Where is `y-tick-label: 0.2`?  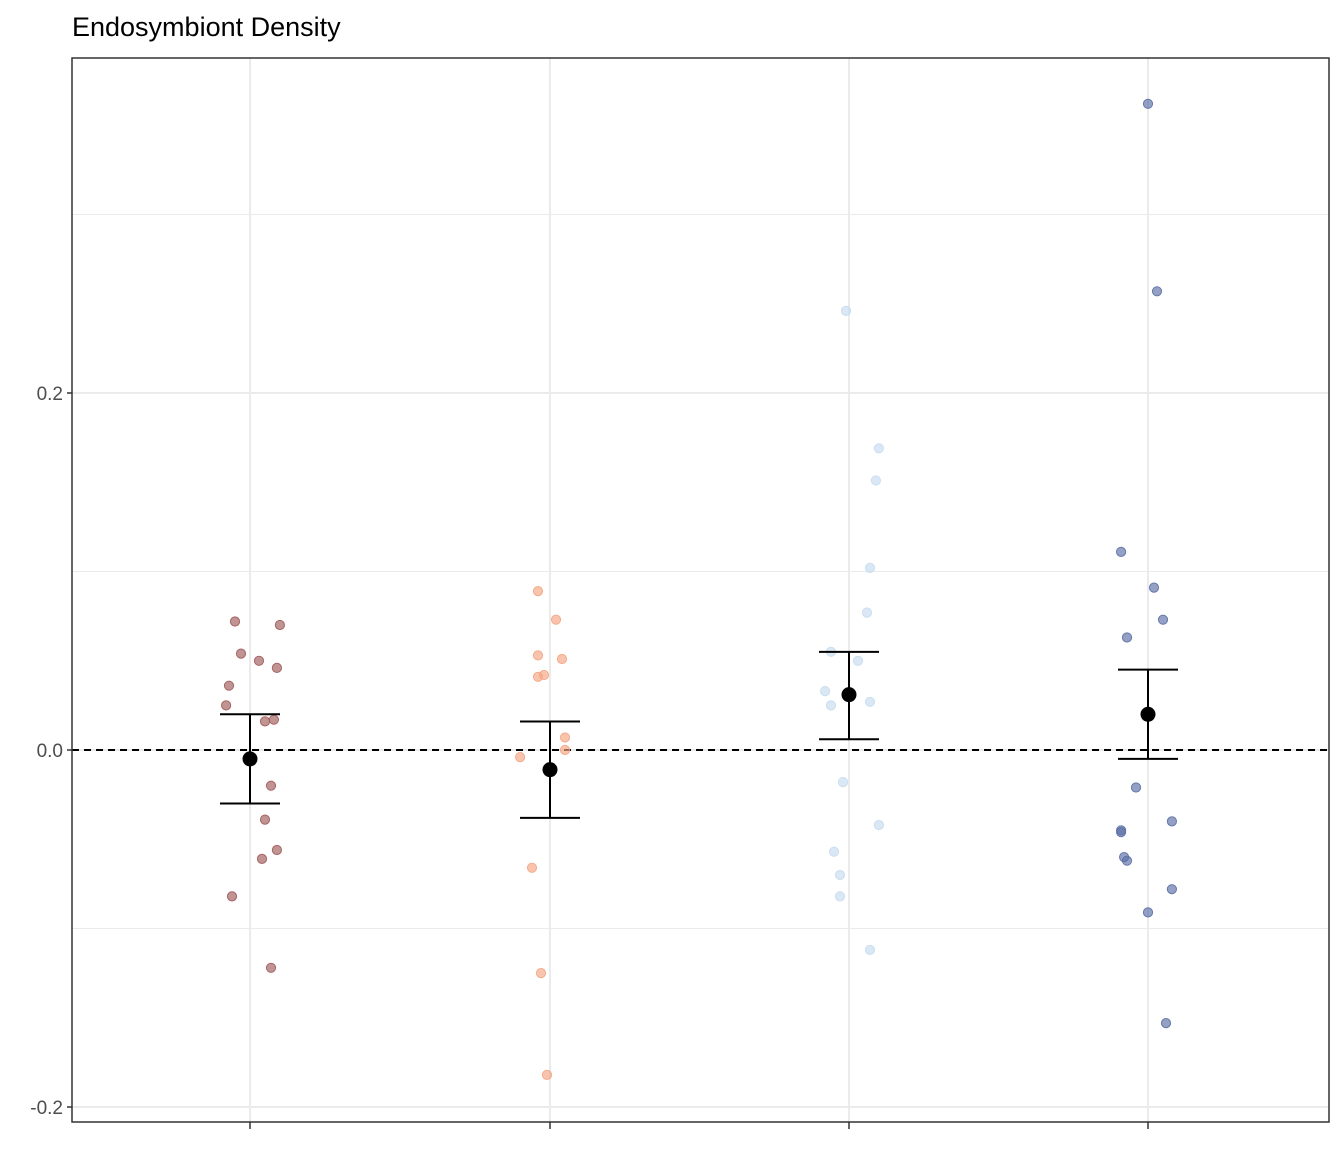
y-tick-label: 0.2 is located at coordinates (50, 394).